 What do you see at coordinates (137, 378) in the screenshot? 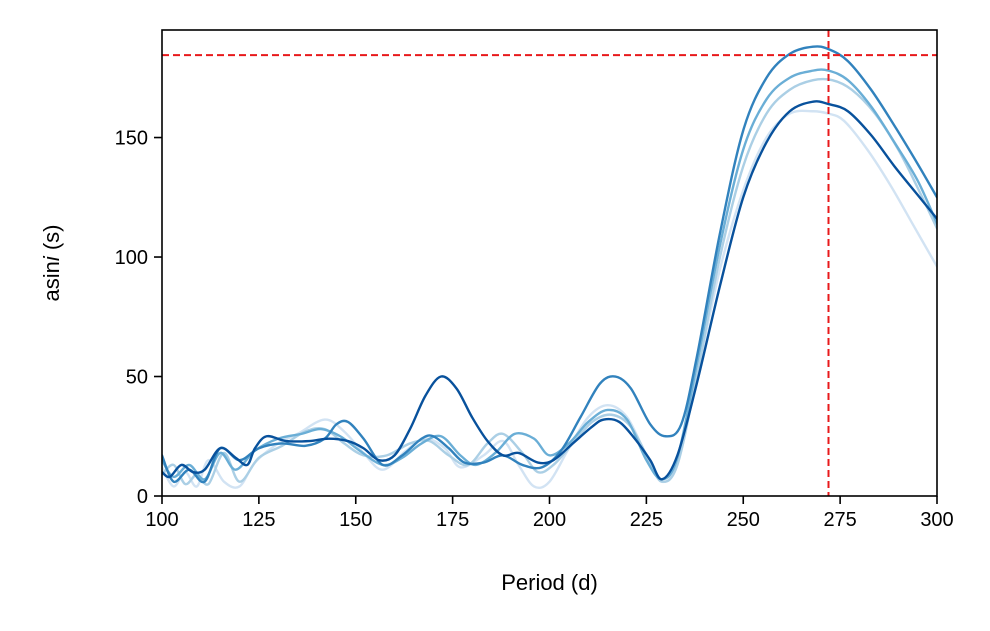
I see `y-tick-label: 50` at bounding box center [137, 378].